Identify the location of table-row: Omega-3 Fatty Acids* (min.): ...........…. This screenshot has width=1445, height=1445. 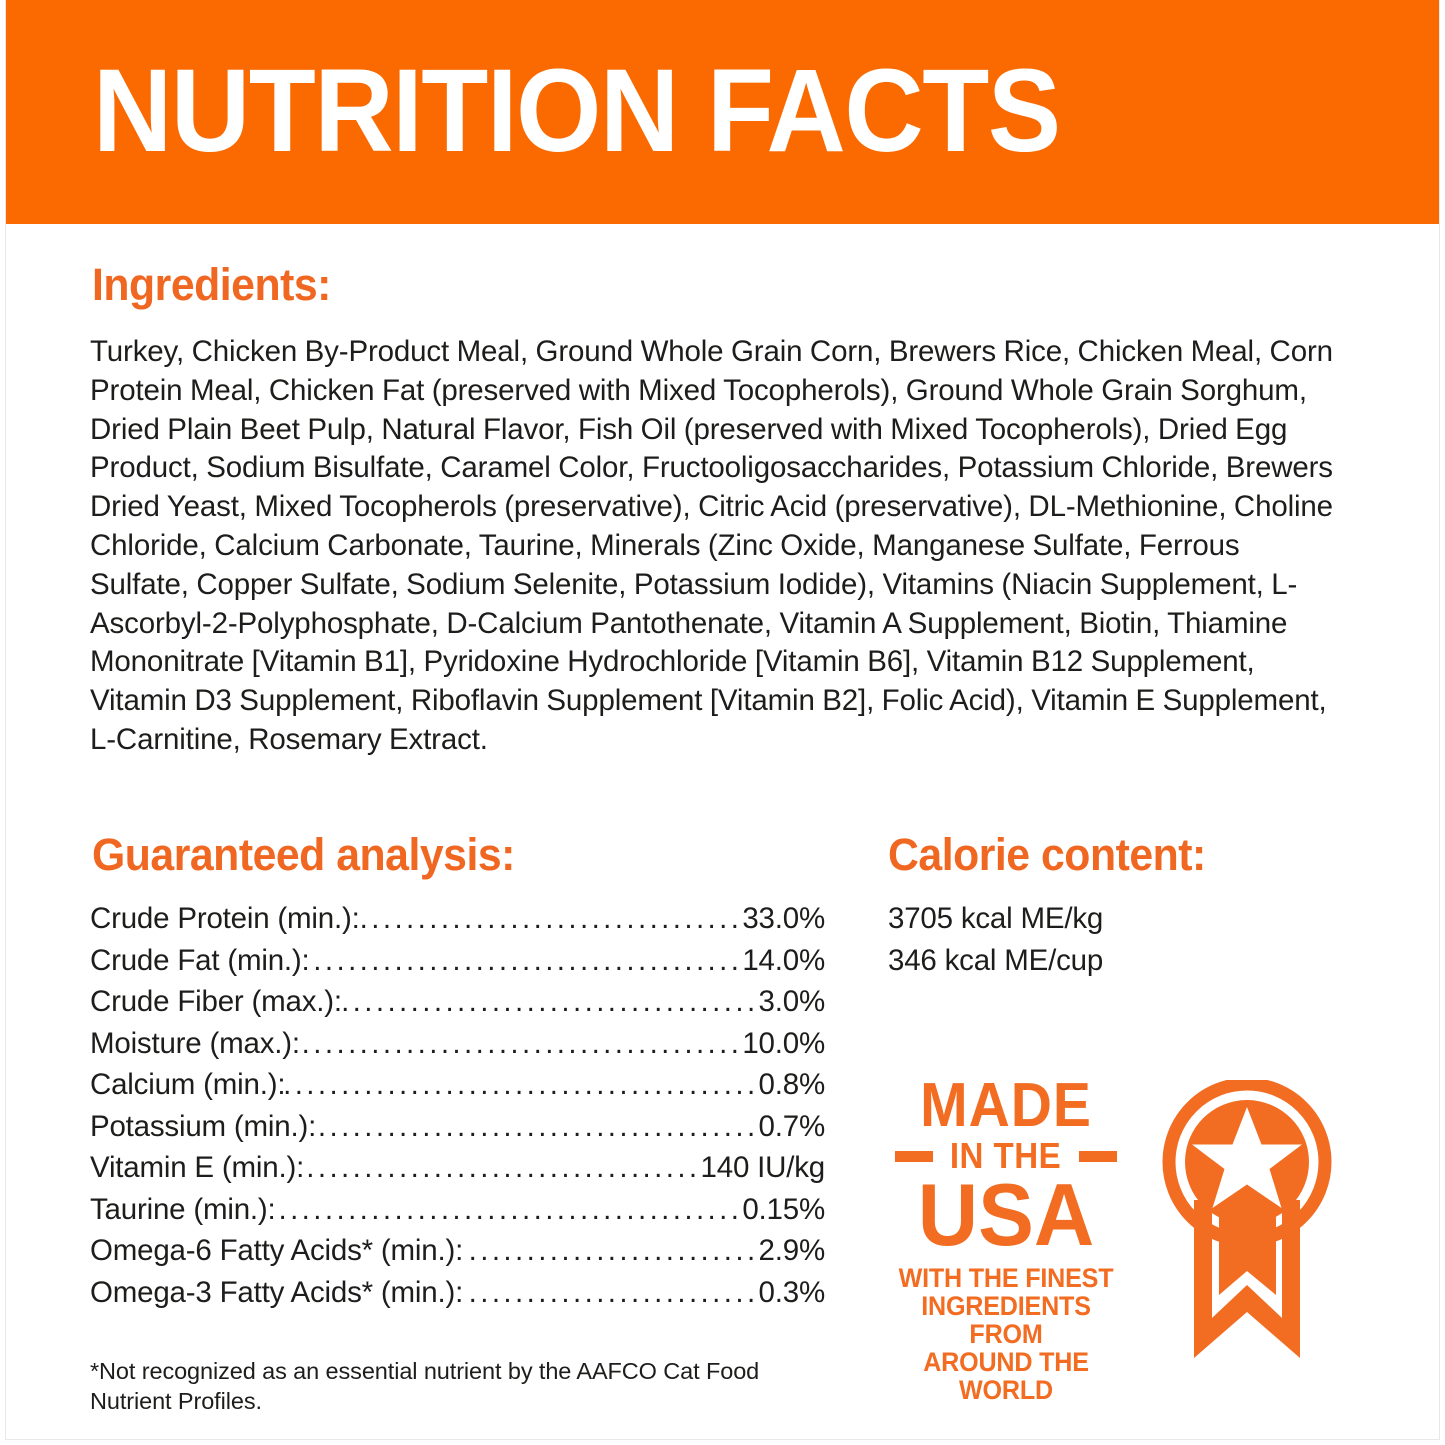
(457, 1293).